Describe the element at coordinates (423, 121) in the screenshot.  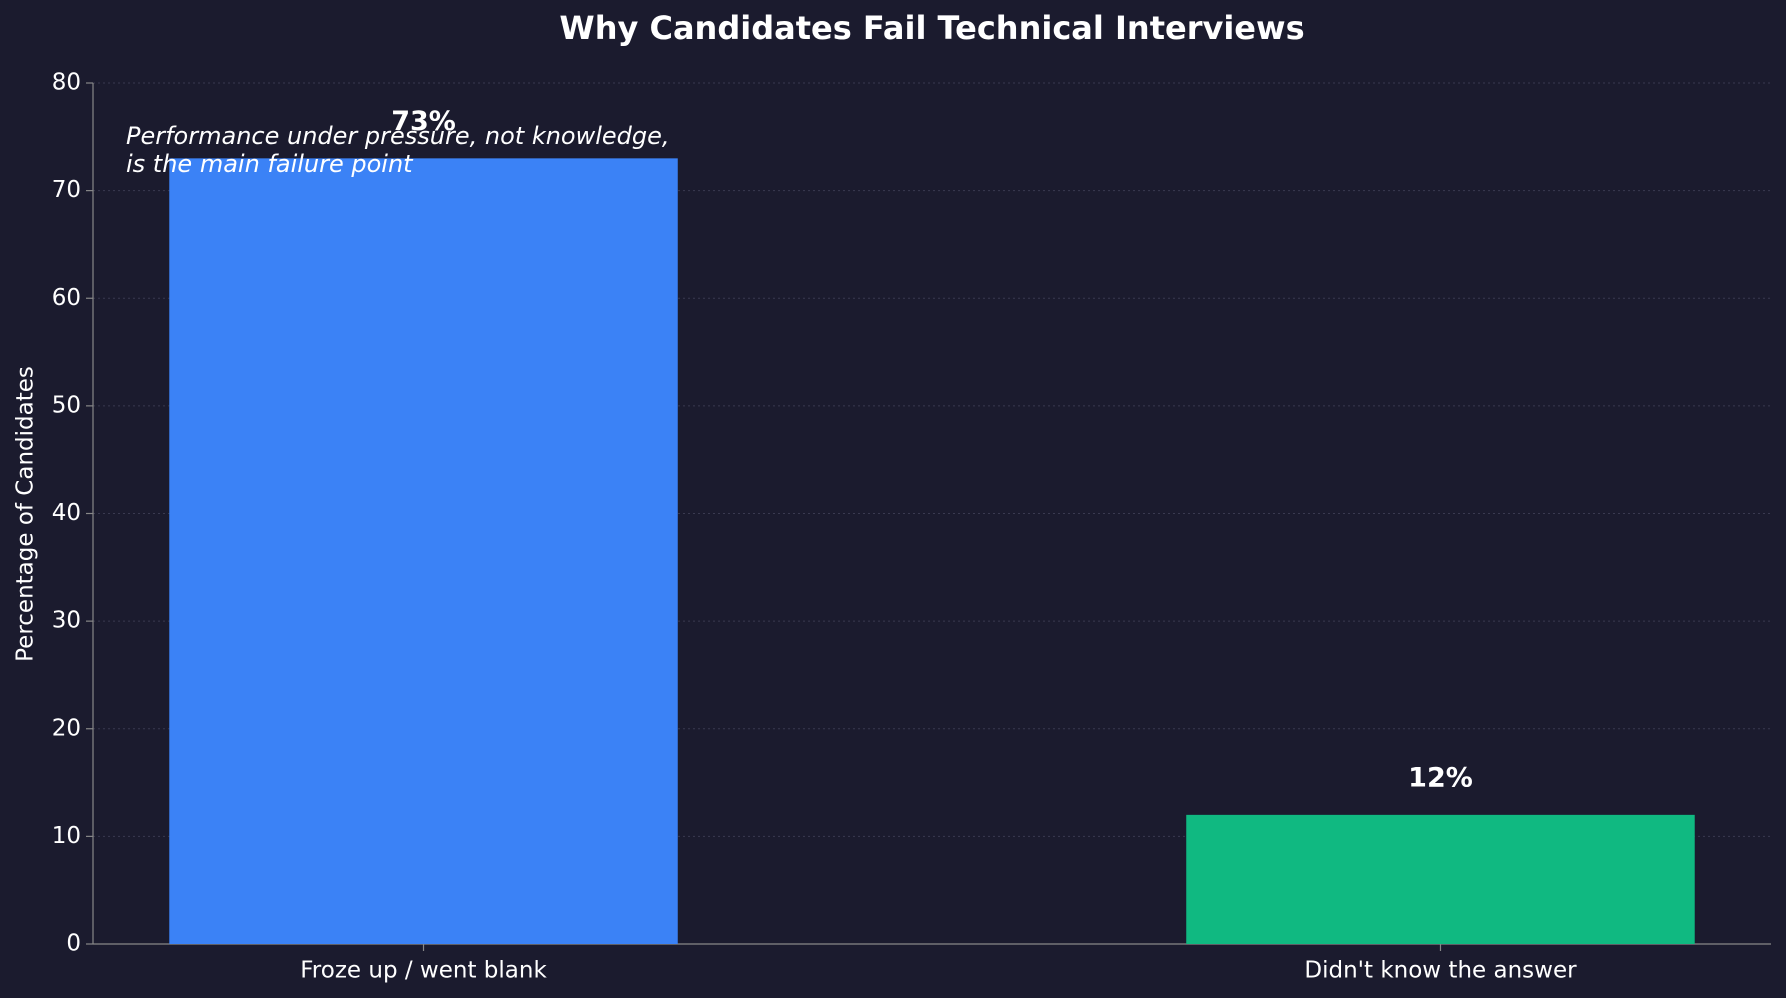
I see `value-label: 73%` at that location.